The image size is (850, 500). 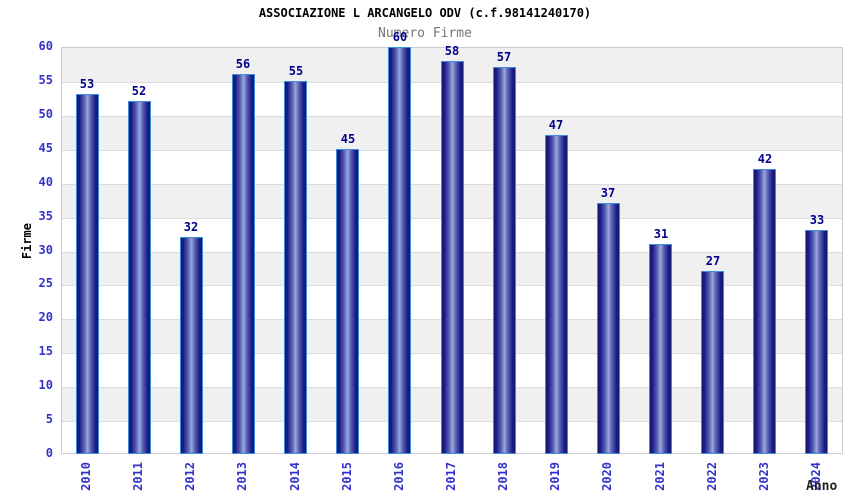 I want to click on y-tick-label: 50, so click(x=45, y=113).